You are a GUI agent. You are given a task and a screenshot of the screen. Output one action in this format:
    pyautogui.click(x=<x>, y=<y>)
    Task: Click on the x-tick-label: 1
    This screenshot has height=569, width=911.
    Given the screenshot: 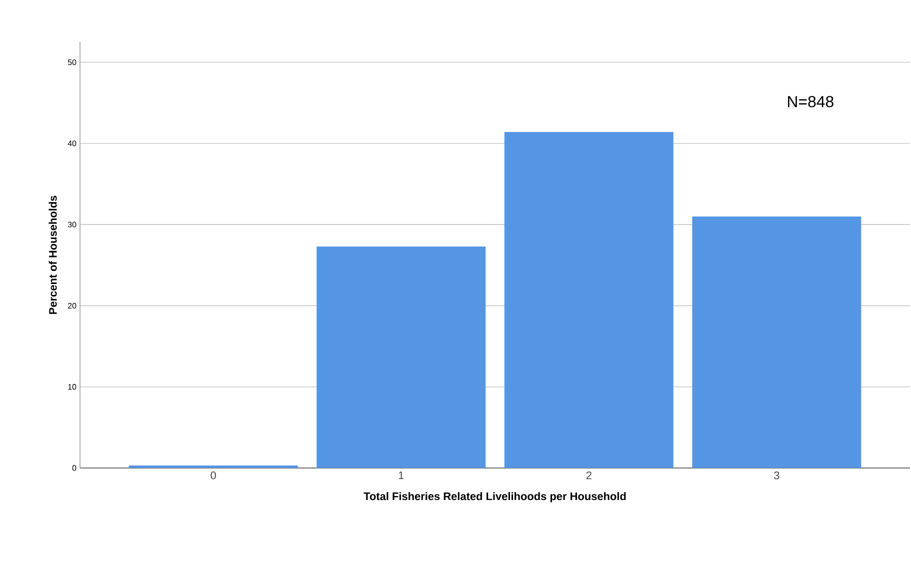 What is the action you would take?
    pyautogui.click(x=401, y=476)
    